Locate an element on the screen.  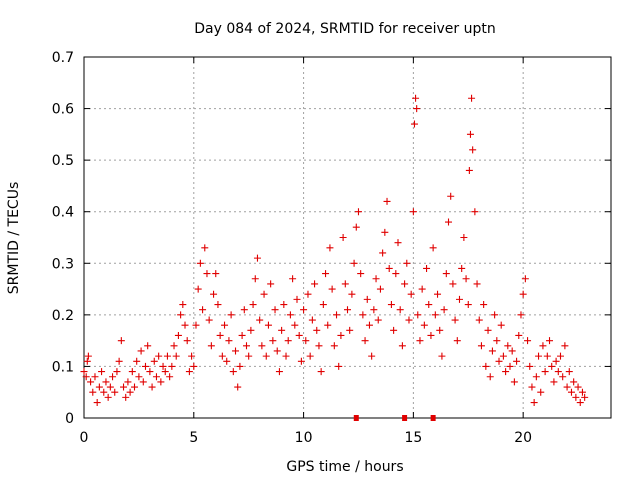
y-tick-label: 0.3 is located at coordinates (63, 264).